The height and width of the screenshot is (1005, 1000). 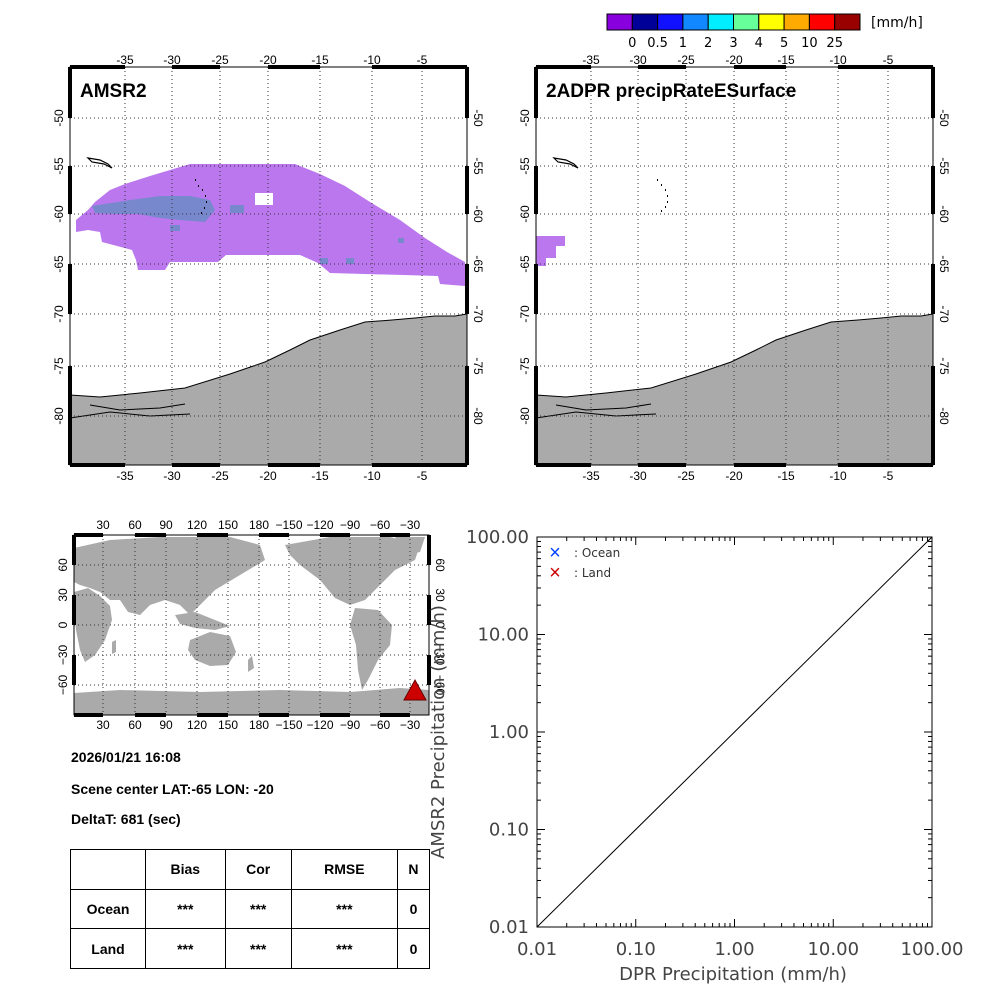 What do you see at coordinates (671, 91) in the screenshot?
I see `dpr-map-title: 2ADPR precipRateESurface` at bounding box center [671, 91].